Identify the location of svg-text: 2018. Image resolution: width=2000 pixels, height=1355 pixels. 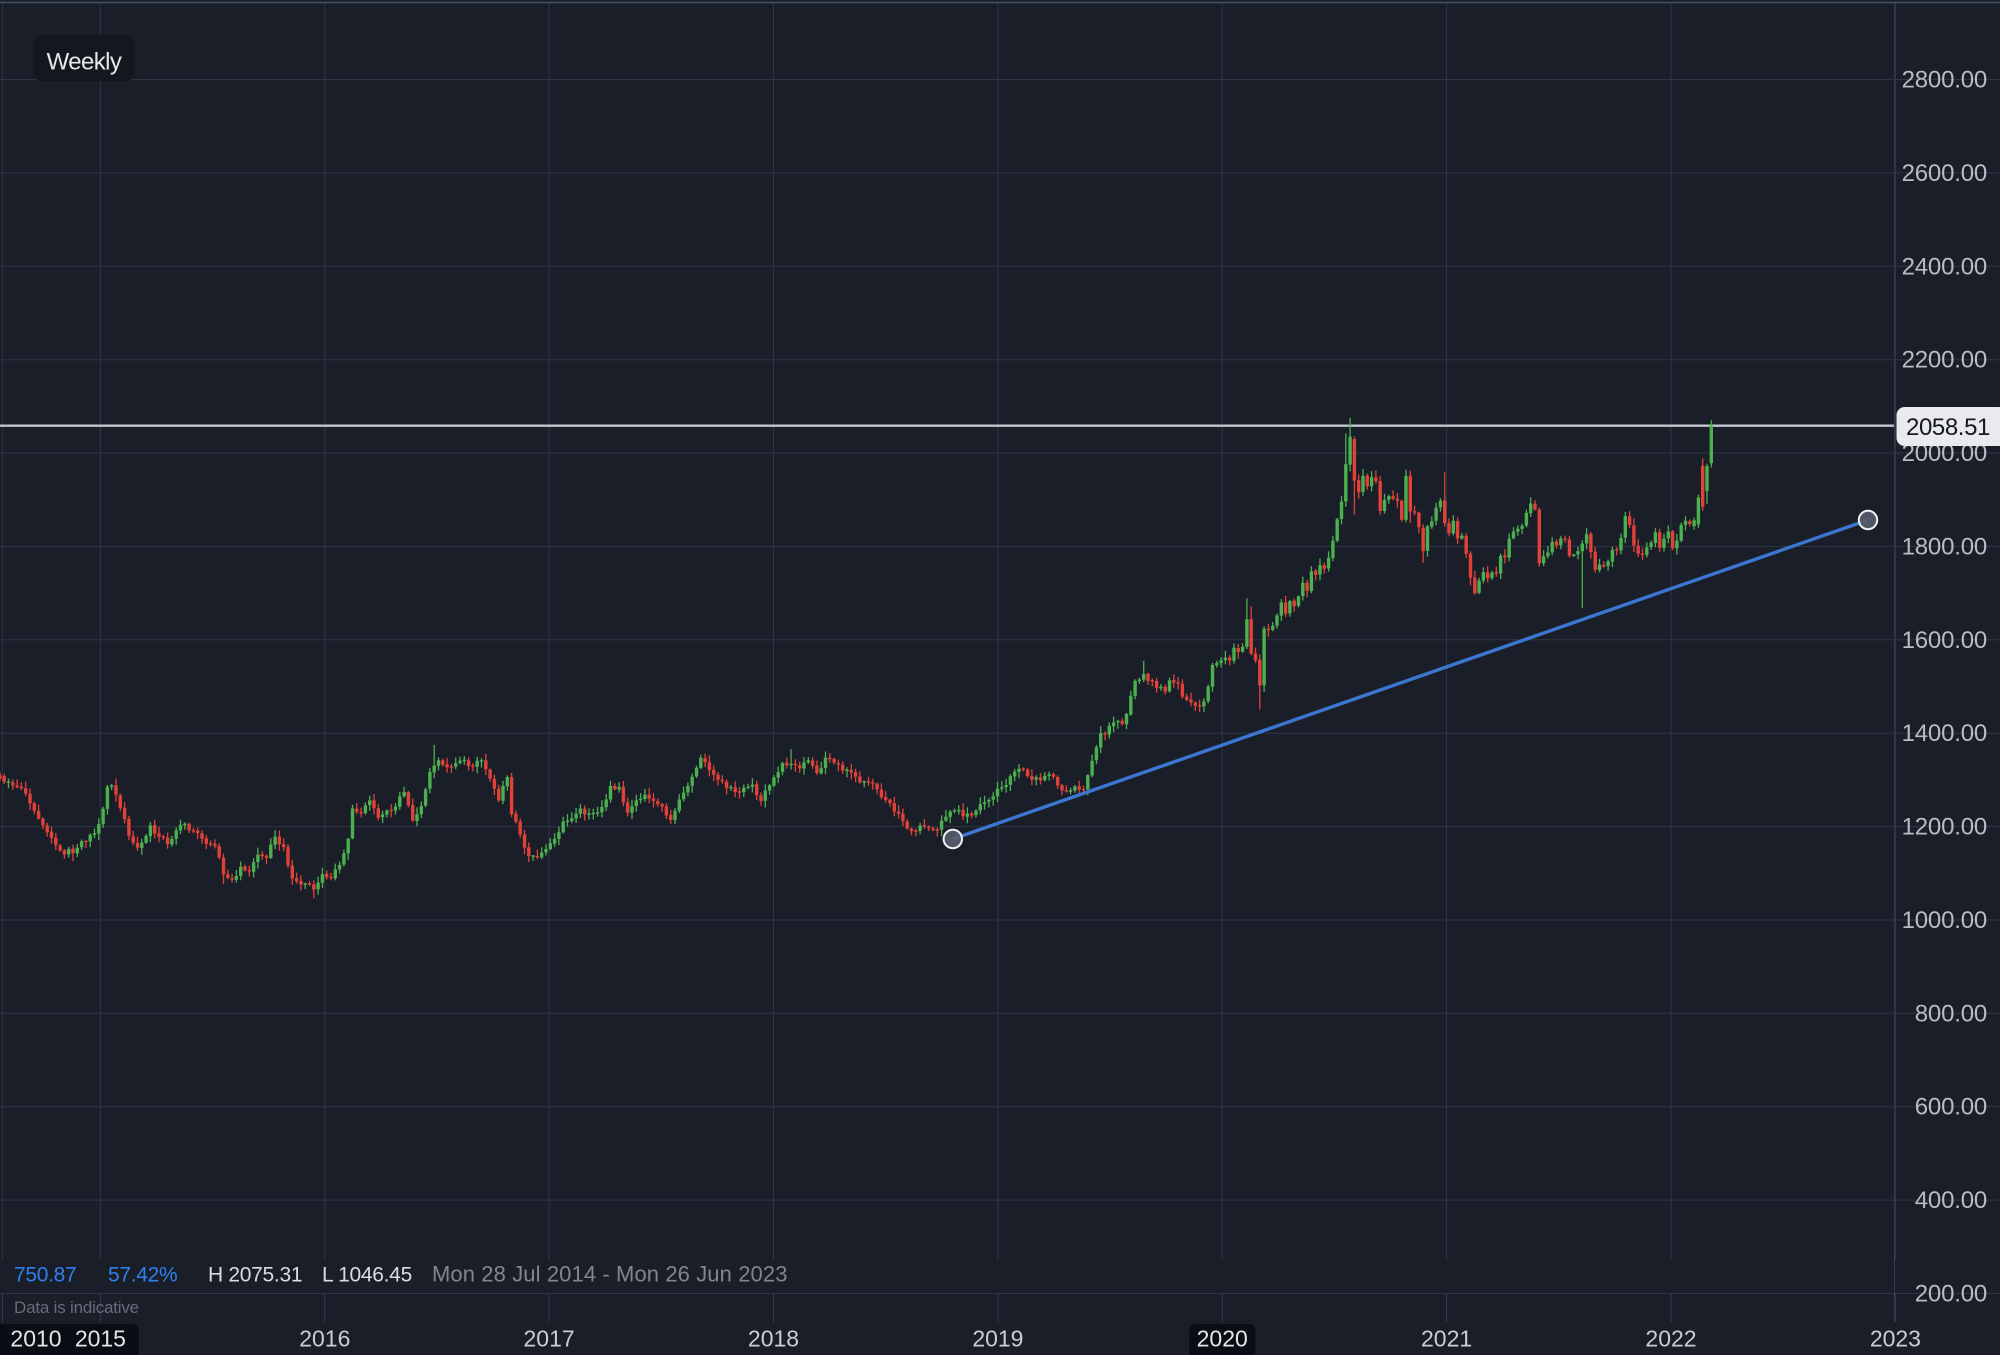
(773, 1339).